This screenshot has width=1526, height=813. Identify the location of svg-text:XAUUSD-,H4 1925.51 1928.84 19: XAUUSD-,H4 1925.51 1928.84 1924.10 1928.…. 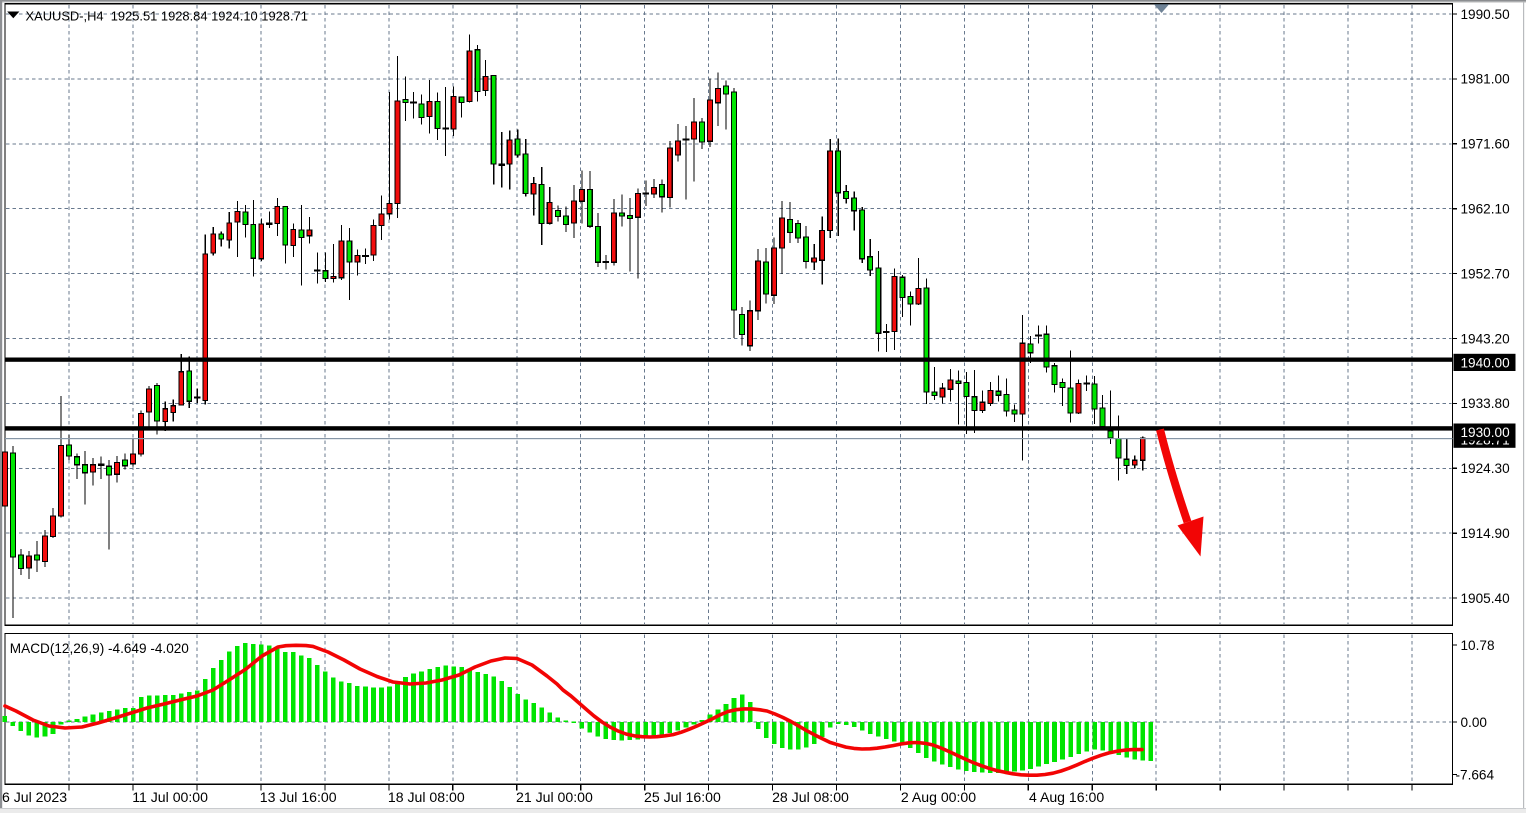
(167, 15).